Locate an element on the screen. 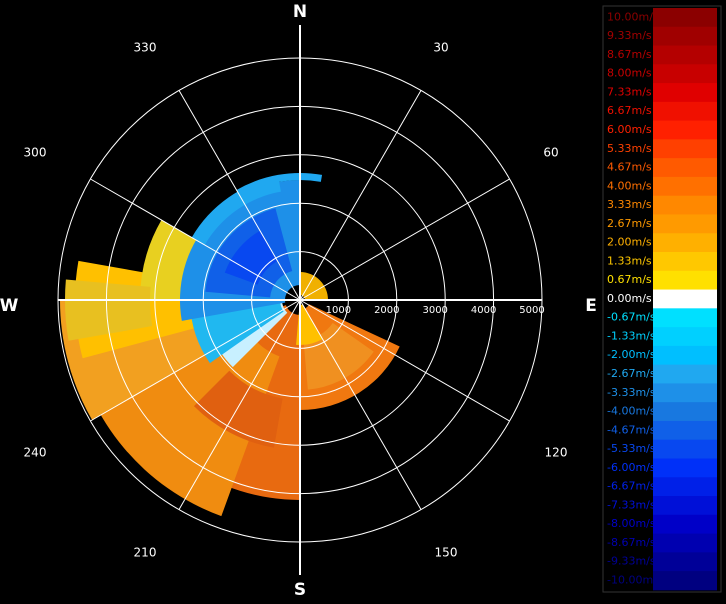  legend-label: -3.33m/s is located at coordinates (631, 392).